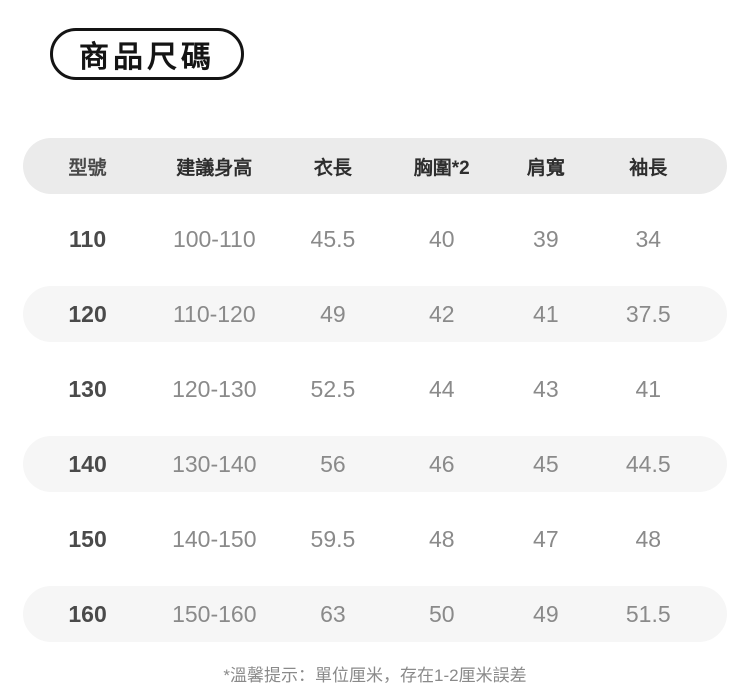  What do you see at coordinates (375, 389) in the screenshot?
I see `table-row: 130 120-130 52.5 44 43 41` at bounding box center [375, 389].